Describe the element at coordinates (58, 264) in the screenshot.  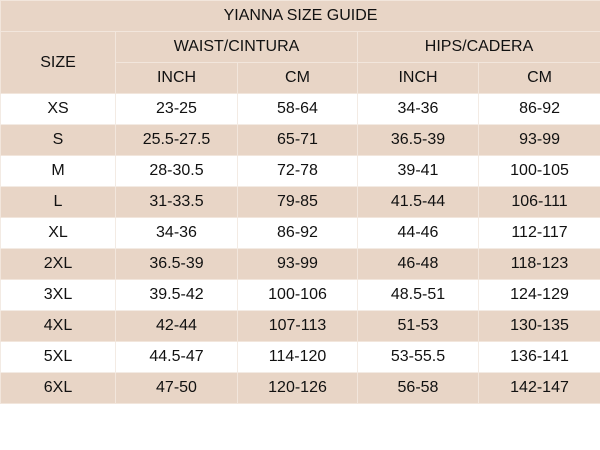
I see `cell-size: 2XL` at that location.